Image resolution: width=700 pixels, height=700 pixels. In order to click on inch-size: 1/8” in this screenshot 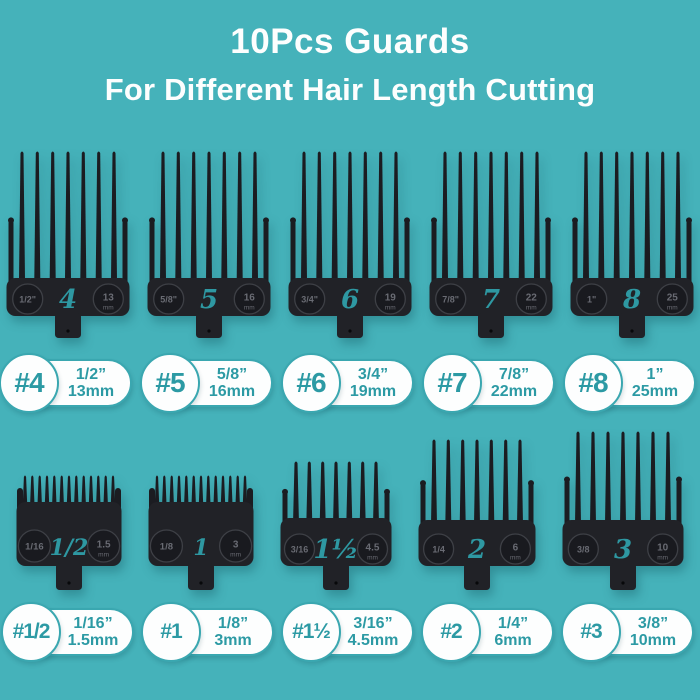, I will do `click(233, 623)`.